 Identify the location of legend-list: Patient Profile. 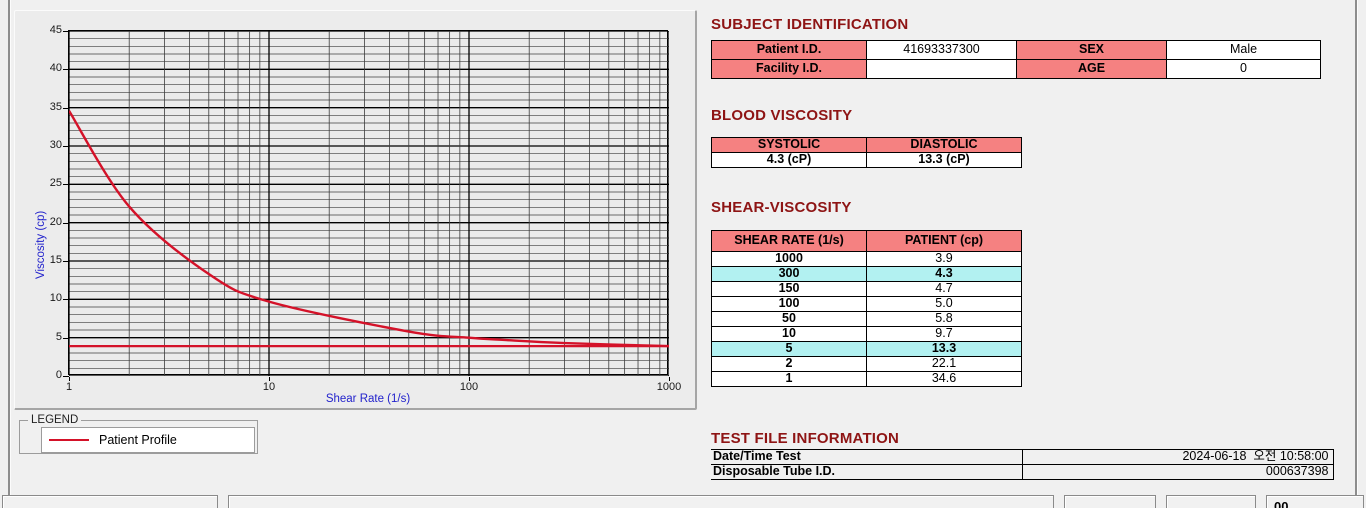
(148, 440).